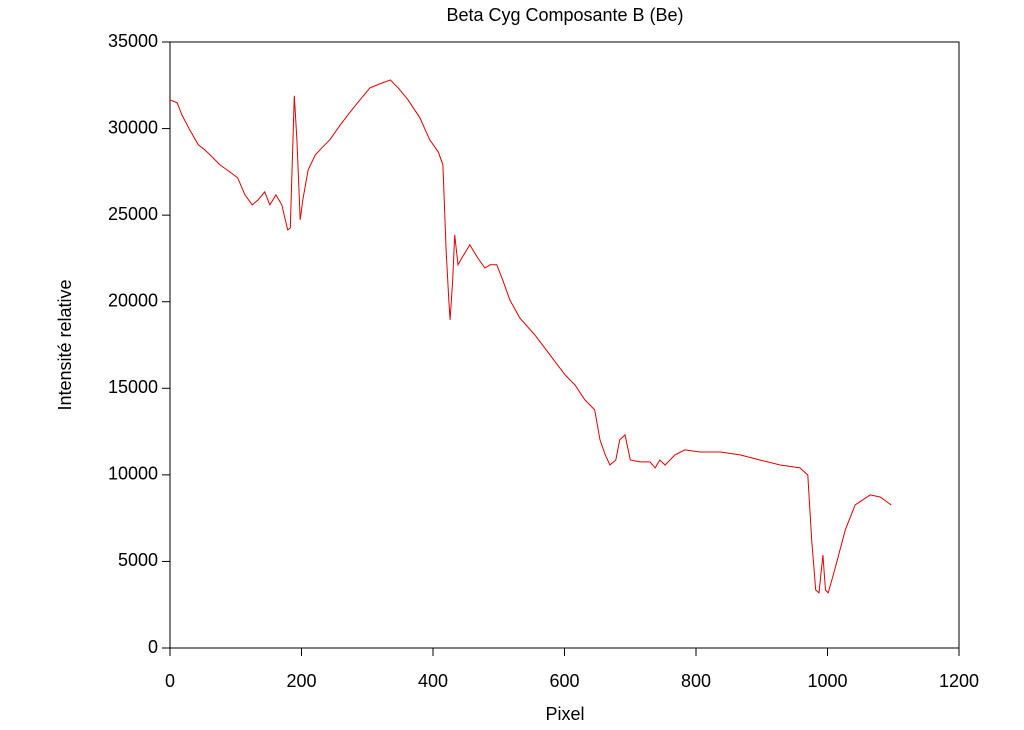  I want to click on x-tick-label: 1200, so click(959, 681).